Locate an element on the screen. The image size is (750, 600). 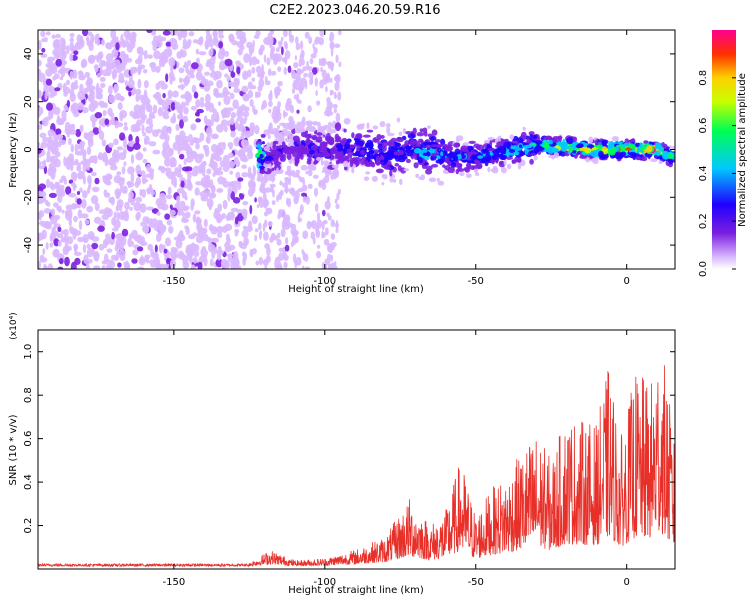
tick-label: -100 is located at coordinates (324, 281).